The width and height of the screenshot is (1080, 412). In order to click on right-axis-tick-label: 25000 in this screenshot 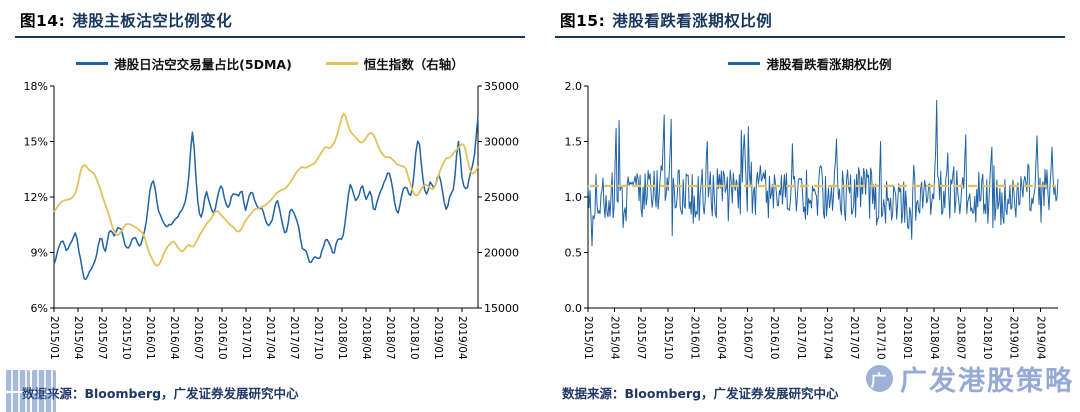, I will do `click(501, 197)`.